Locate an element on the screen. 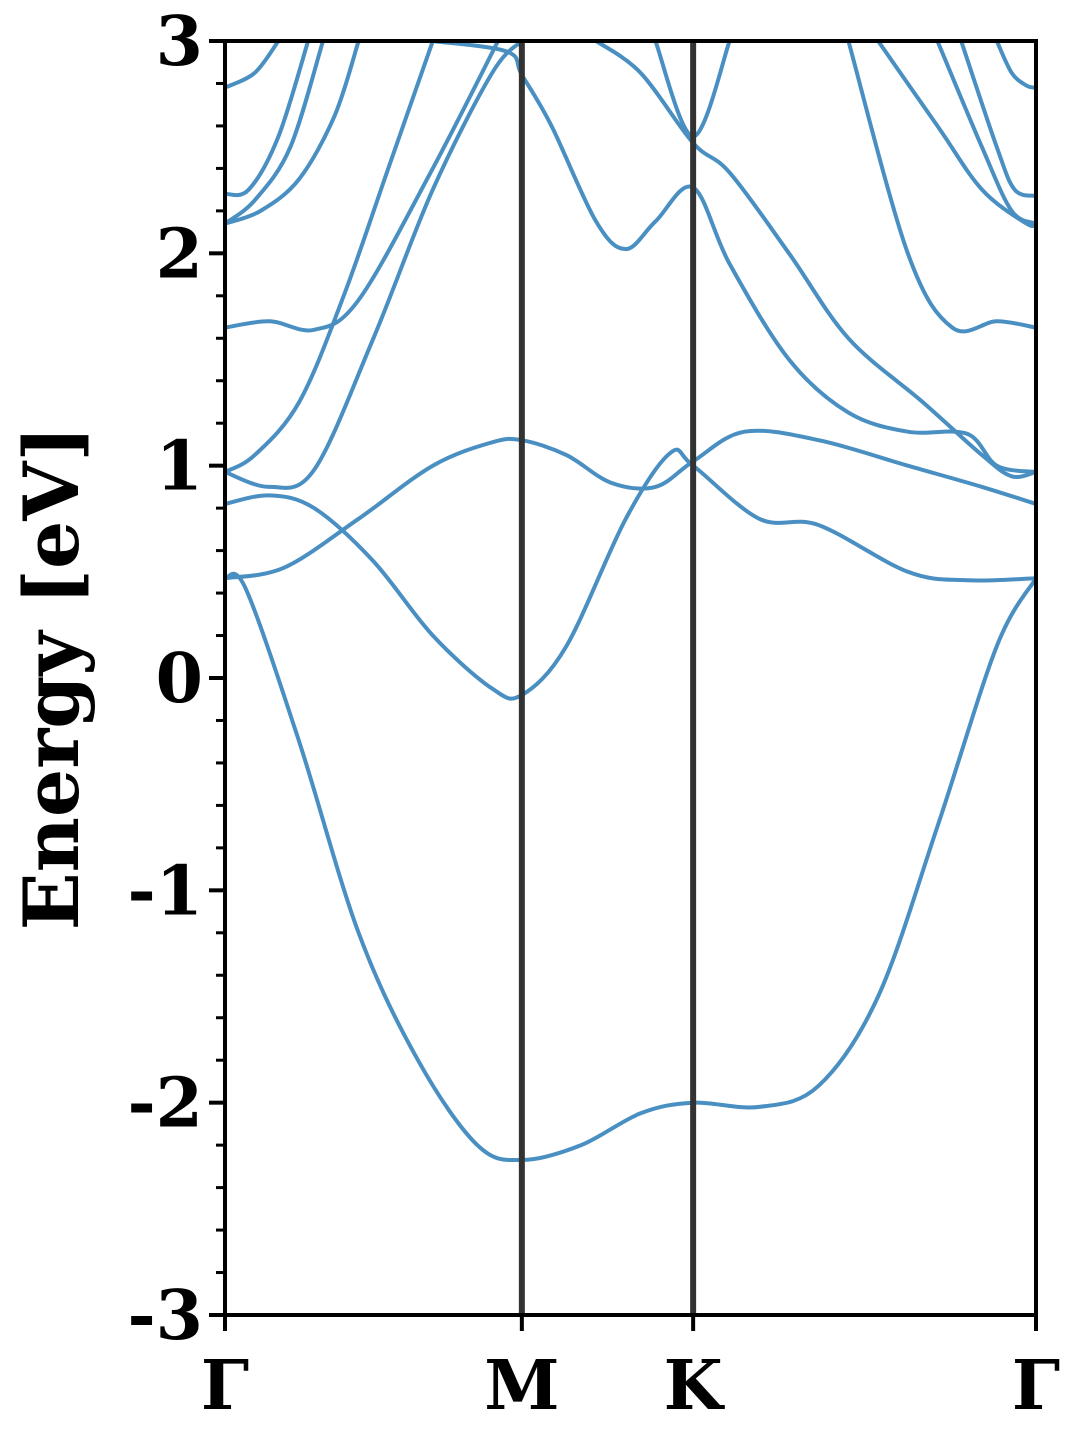 Image resolution: width=1080 pixels, height=1440 pixels. high-symmetry-lines is located at coordinates (607, 678).